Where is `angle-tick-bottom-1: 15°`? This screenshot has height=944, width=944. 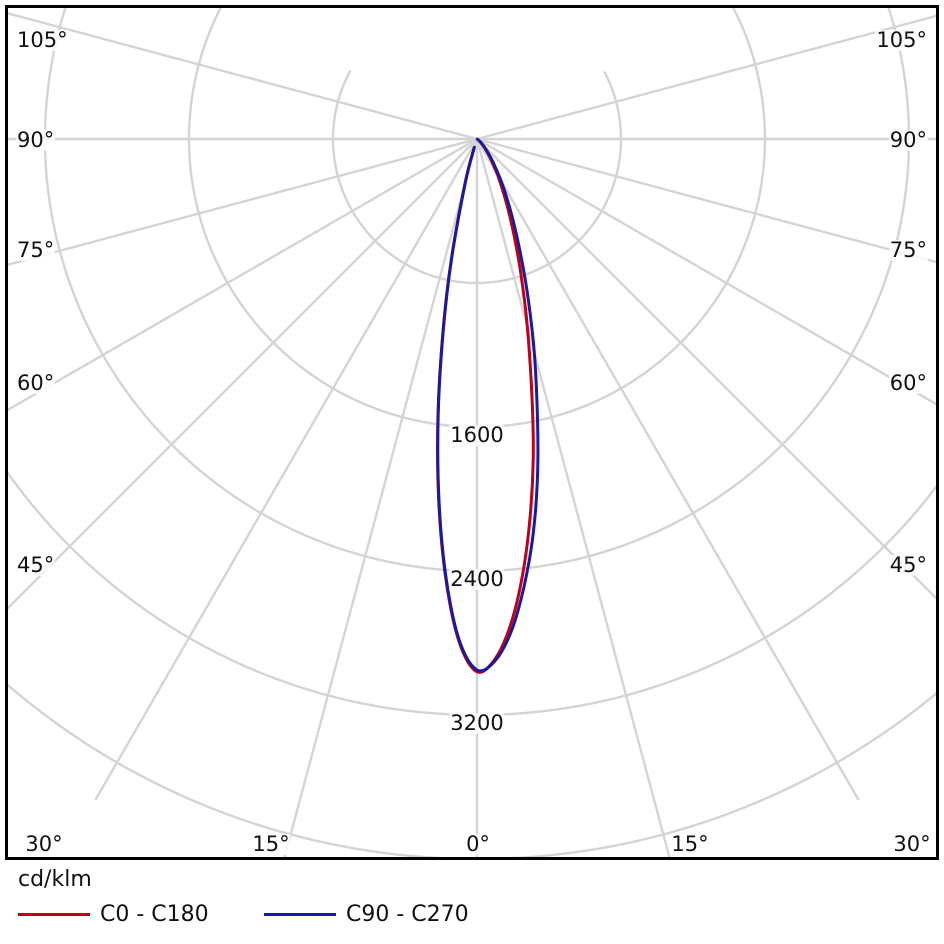
angle-tick-bottom-1: 15° is located at coordinates (271, 844).